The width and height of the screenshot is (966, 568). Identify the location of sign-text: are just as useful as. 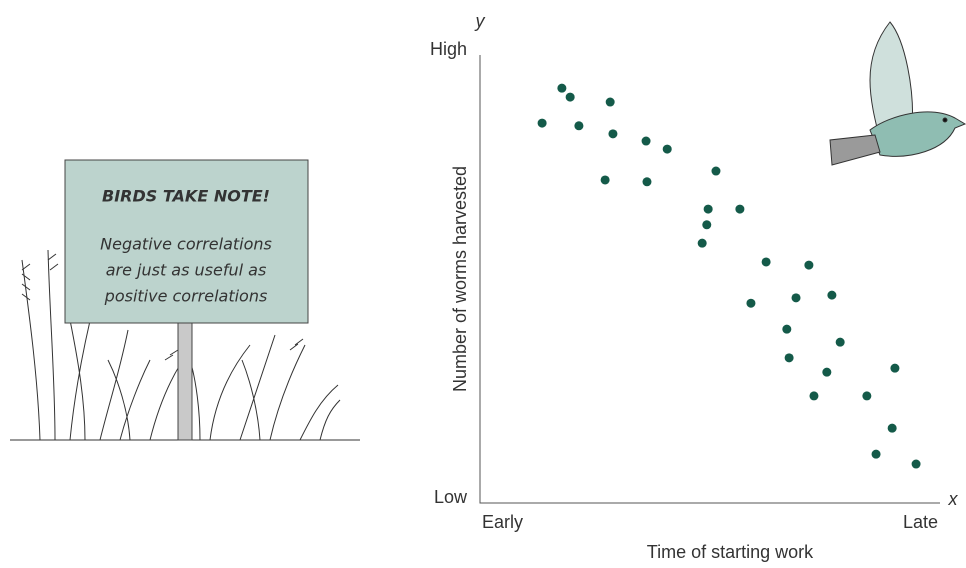
(186, 270).